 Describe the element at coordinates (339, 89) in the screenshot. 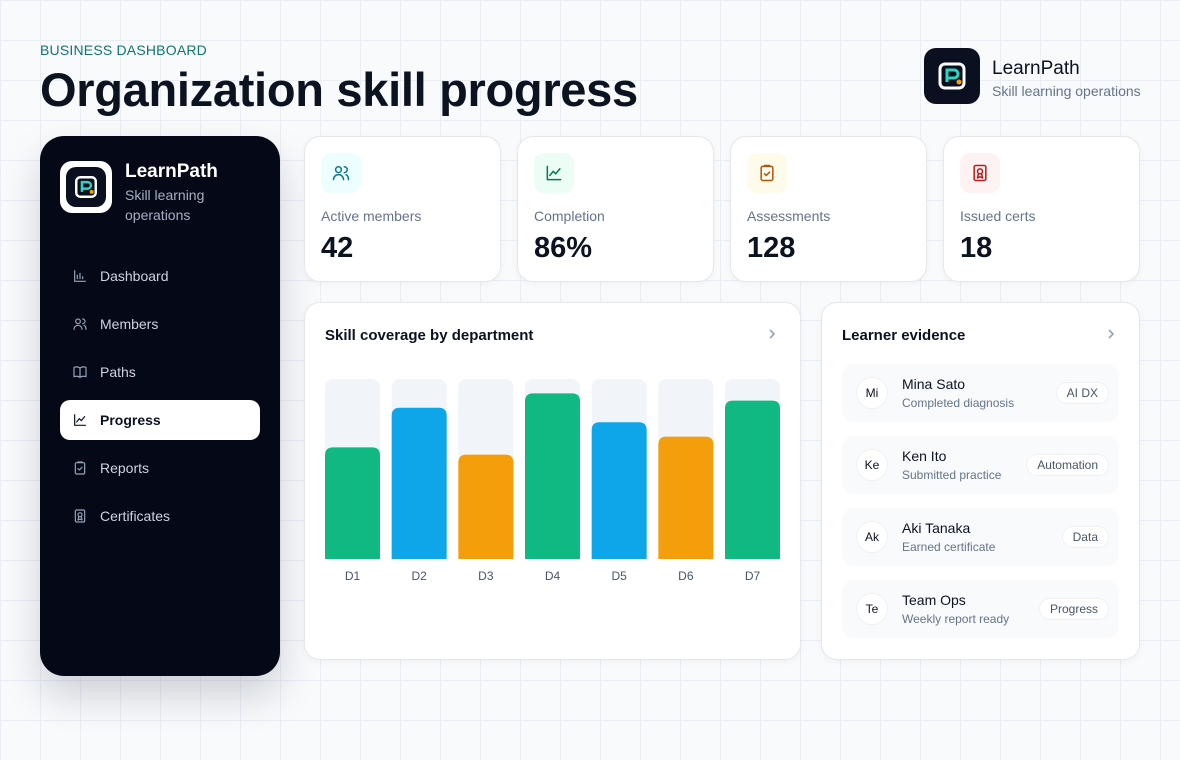

I see `page-title: Organization skill progress` at that location.